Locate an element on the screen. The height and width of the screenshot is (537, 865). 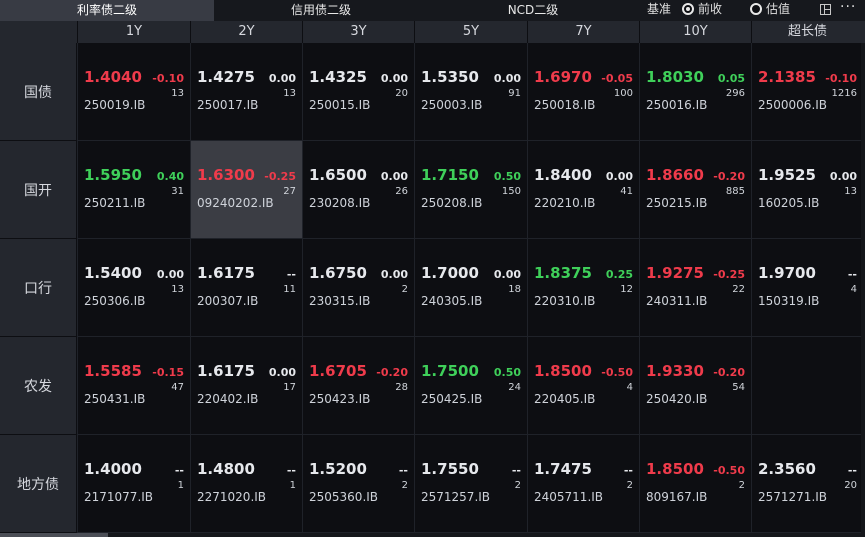
column-header: 超长债 is located at coordinates (807, 32).